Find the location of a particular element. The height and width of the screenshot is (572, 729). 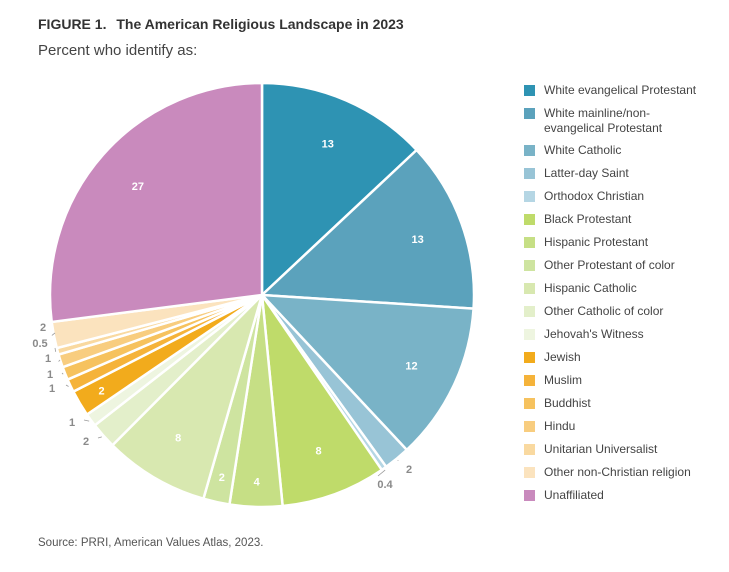

chart-subtitle: Percent who identify as: is located at coordinates (118, 50).